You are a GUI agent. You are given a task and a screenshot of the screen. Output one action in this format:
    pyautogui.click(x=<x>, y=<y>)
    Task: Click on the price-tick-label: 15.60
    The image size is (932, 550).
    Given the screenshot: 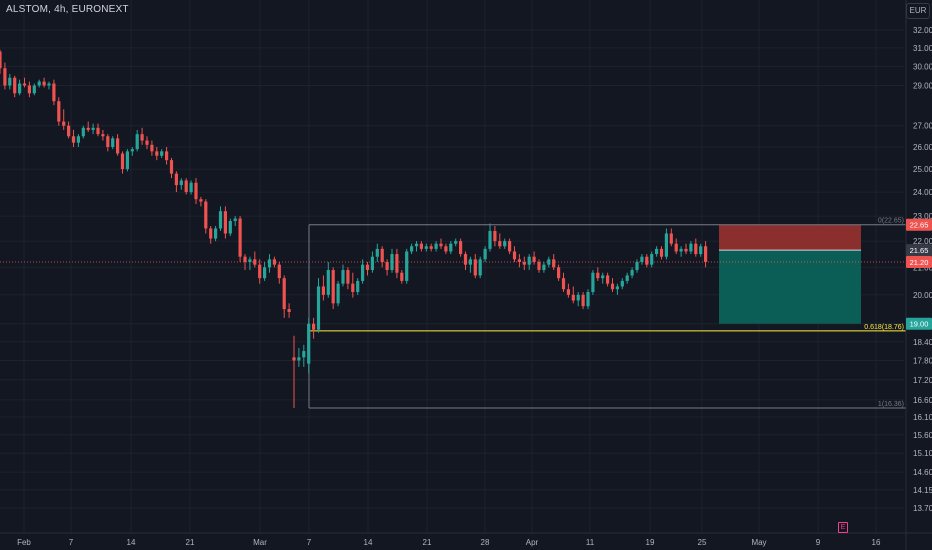 What is the action you would take?
    pyautogui.click(x=922, y=435)
    